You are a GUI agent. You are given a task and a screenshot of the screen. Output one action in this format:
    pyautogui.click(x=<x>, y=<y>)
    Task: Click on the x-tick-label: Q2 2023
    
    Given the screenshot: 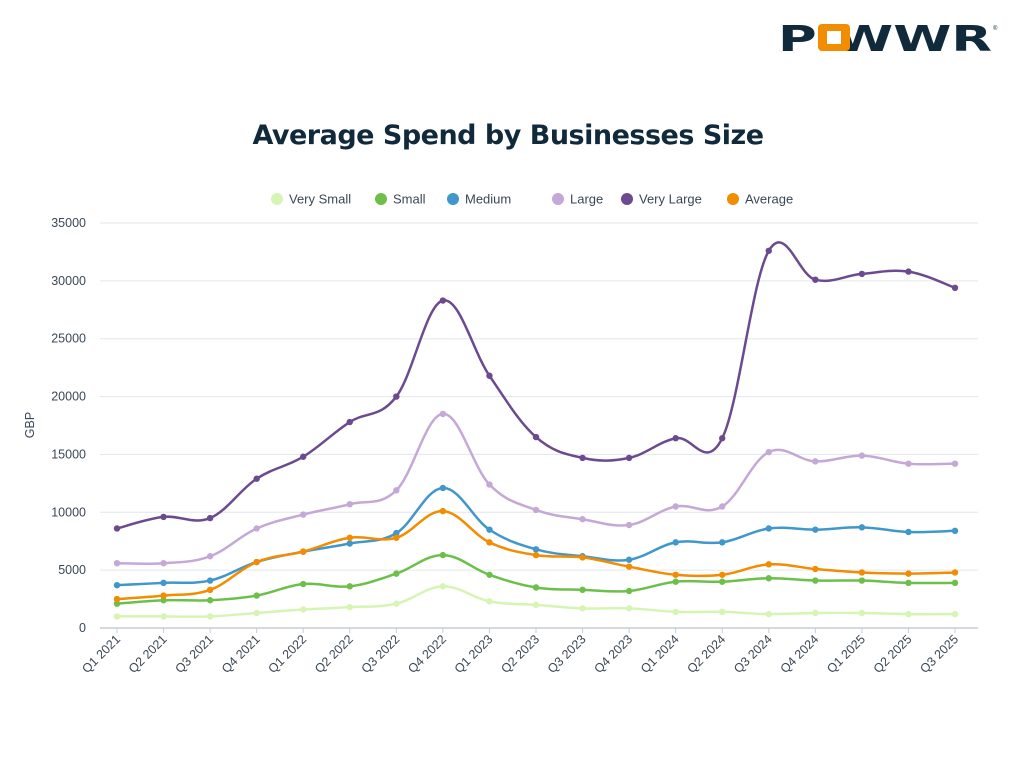 What is the action you would take?
    pyautogui.click(x=520, y=654)
    